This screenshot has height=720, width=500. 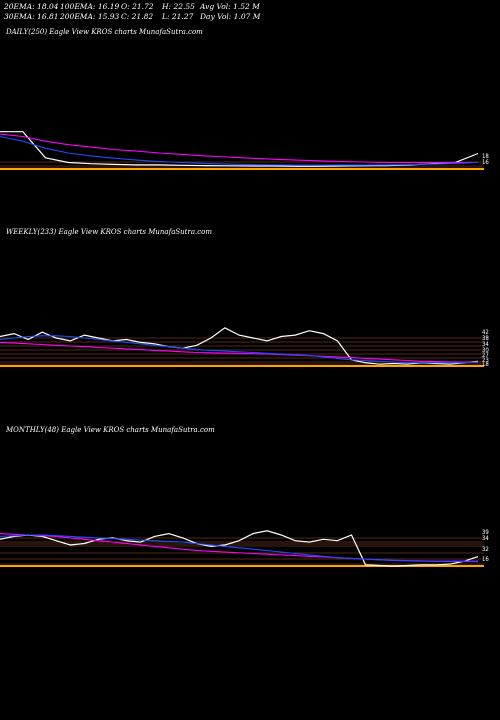 I want to click on day-volume-readout: Day Vol: 1.07 M, so click(x=230, y=16).